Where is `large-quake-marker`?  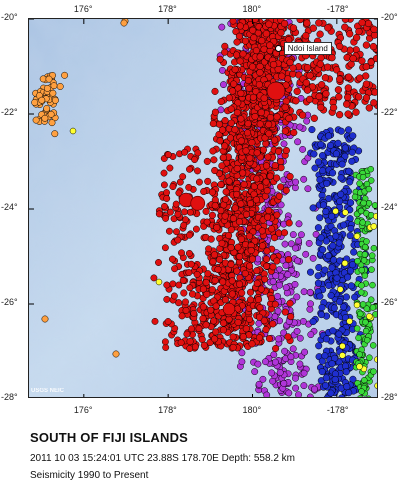 large-quake-marker is located at coordinates (229, 309).